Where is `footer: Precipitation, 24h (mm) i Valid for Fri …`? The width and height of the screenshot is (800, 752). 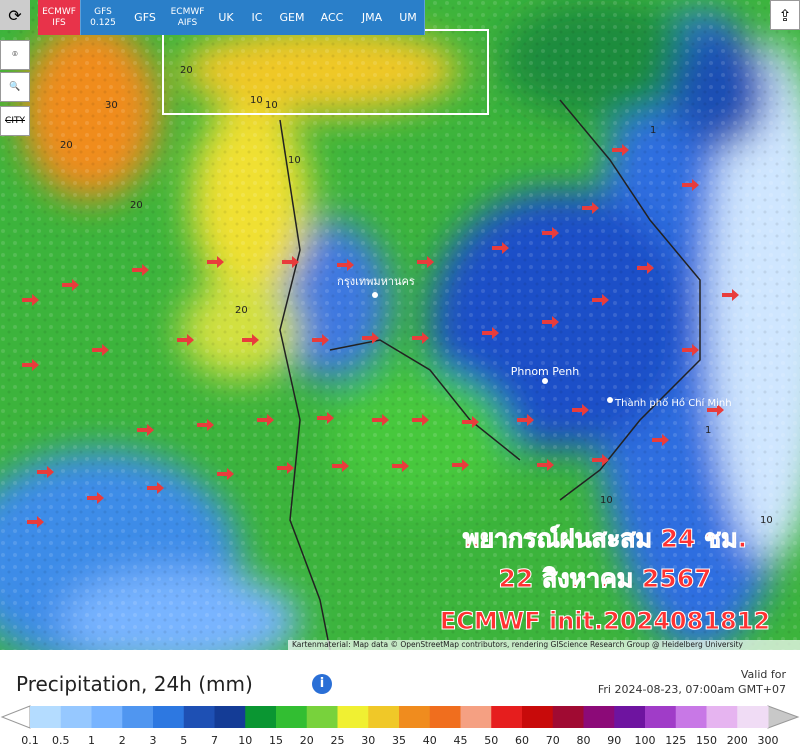
footer: Precipitation, 24h (mm) i Valid for Fri … is located at coordinates (400, 699).